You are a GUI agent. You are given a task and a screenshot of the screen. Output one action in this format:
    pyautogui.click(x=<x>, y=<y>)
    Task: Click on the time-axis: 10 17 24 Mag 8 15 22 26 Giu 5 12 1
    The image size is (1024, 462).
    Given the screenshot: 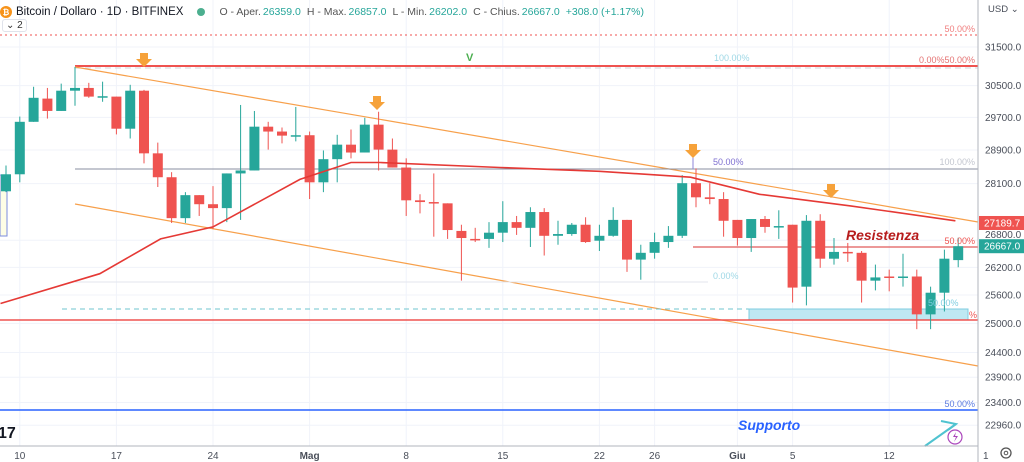 What is the action you would take?
    pyautogui.click(x=501, y=456)
    